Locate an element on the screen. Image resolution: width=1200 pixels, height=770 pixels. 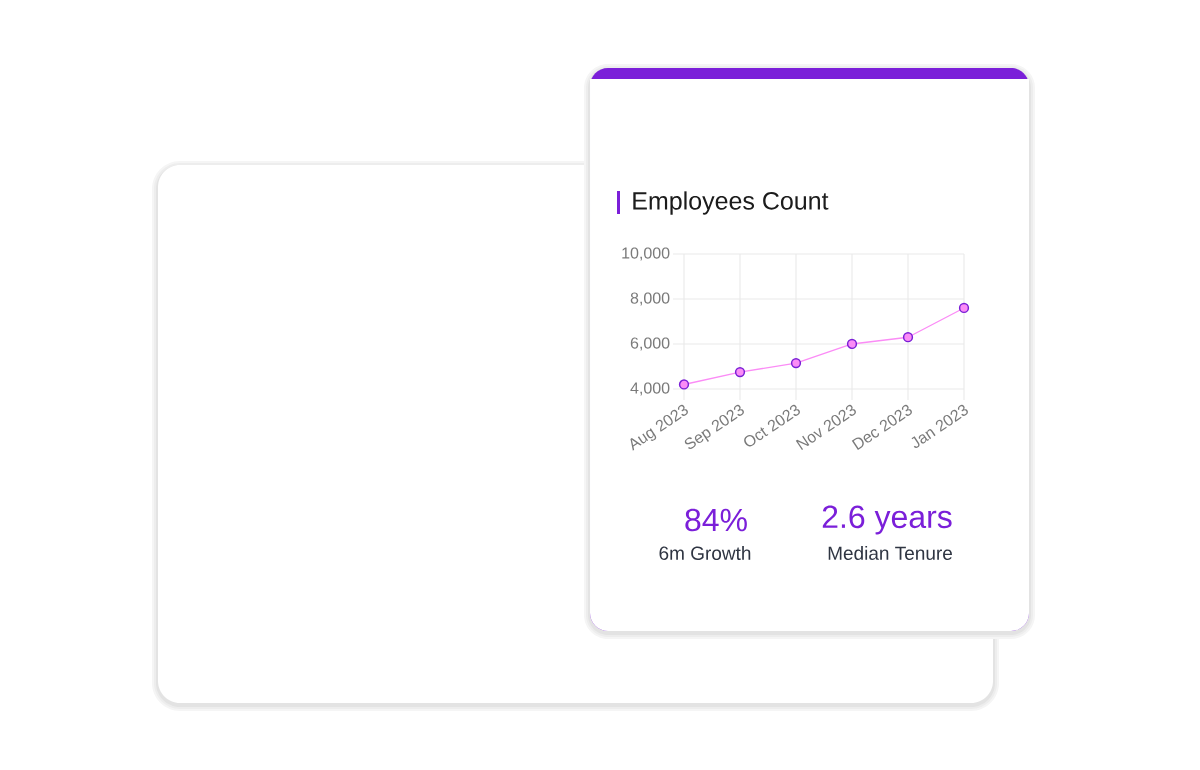
y-tick-label: 6,000 is located at coordinates (650, 344).